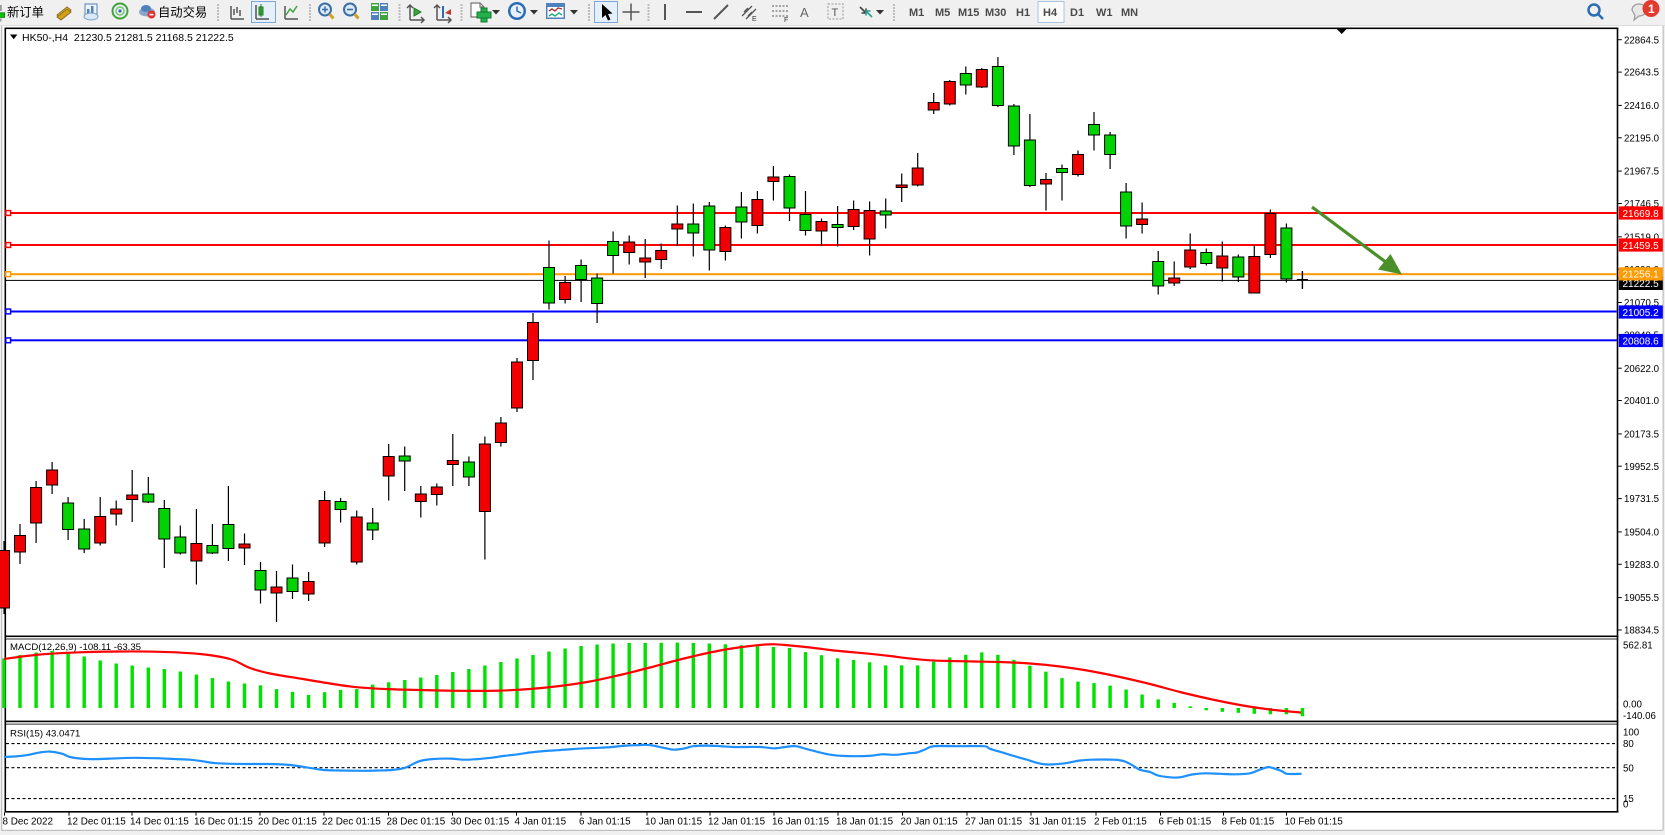 The image size is (1665, 835). Describe the element at coordinates (1628, 744) in the screenshot. I see `svg-text: 80` at that location.